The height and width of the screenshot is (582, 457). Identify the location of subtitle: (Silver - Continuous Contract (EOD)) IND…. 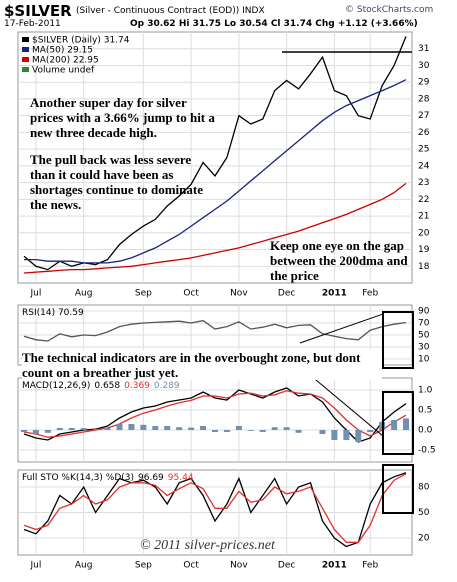
(170, 11).